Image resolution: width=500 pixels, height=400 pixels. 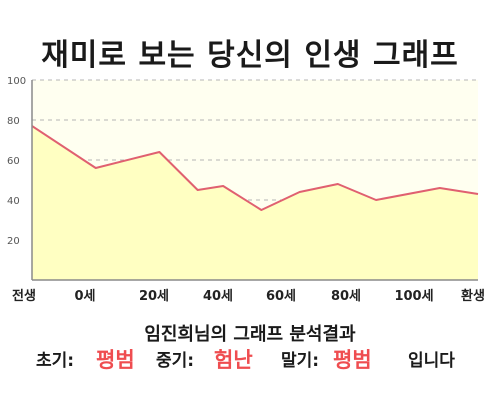 I want to click on x-tick-label: 60세, so click(x=281, y=296).